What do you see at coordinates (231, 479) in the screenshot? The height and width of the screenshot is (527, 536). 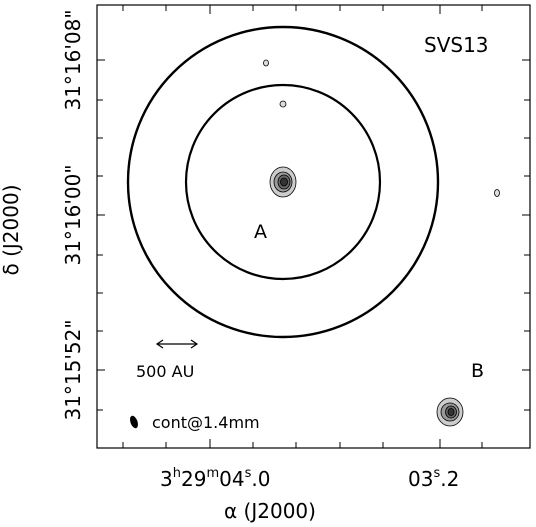 I see `x-tick-part: 04` at bounding box center [231, 479].